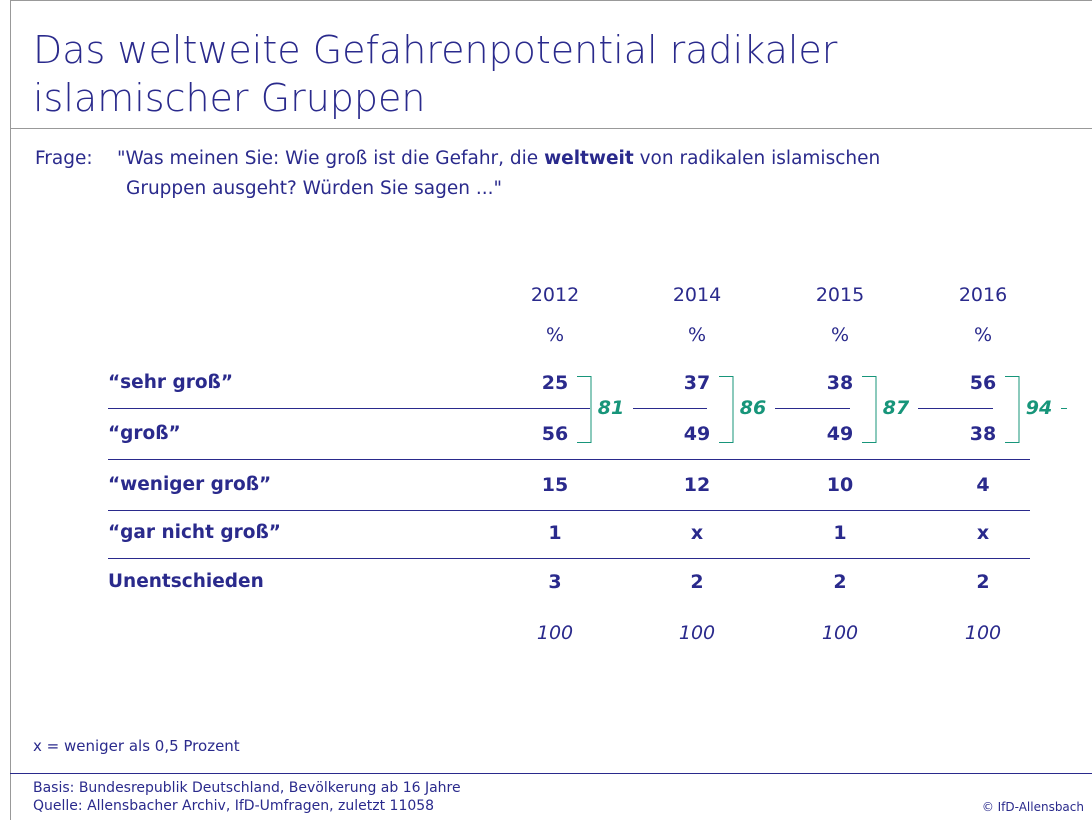  What do you see at coordinates (190, 484) in the screenshot?
I see `row-label: “weniger groß”` at bounding box center [190, 484].